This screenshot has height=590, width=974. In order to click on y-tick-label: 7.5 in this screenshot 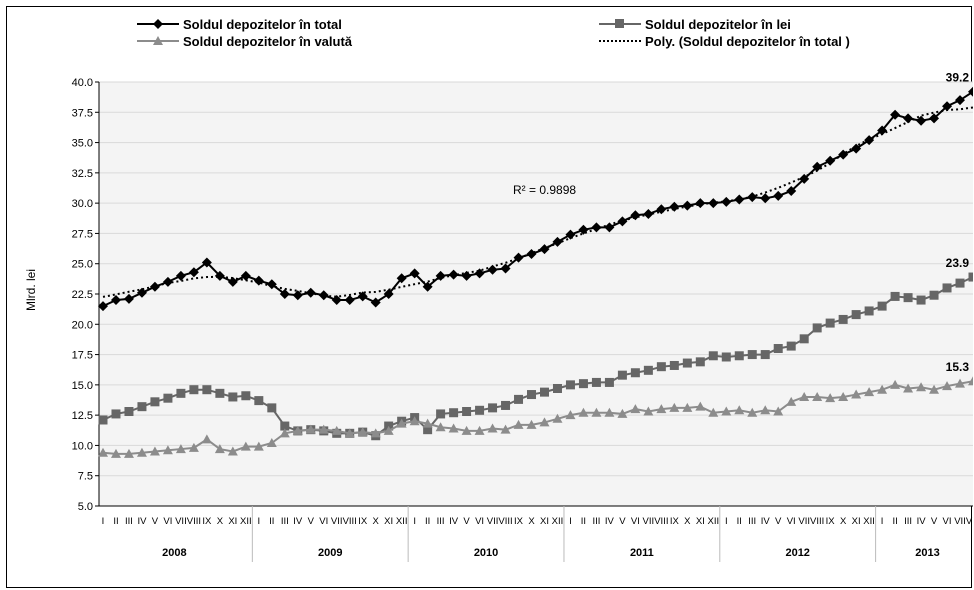, I will do `click(85, 477)`.